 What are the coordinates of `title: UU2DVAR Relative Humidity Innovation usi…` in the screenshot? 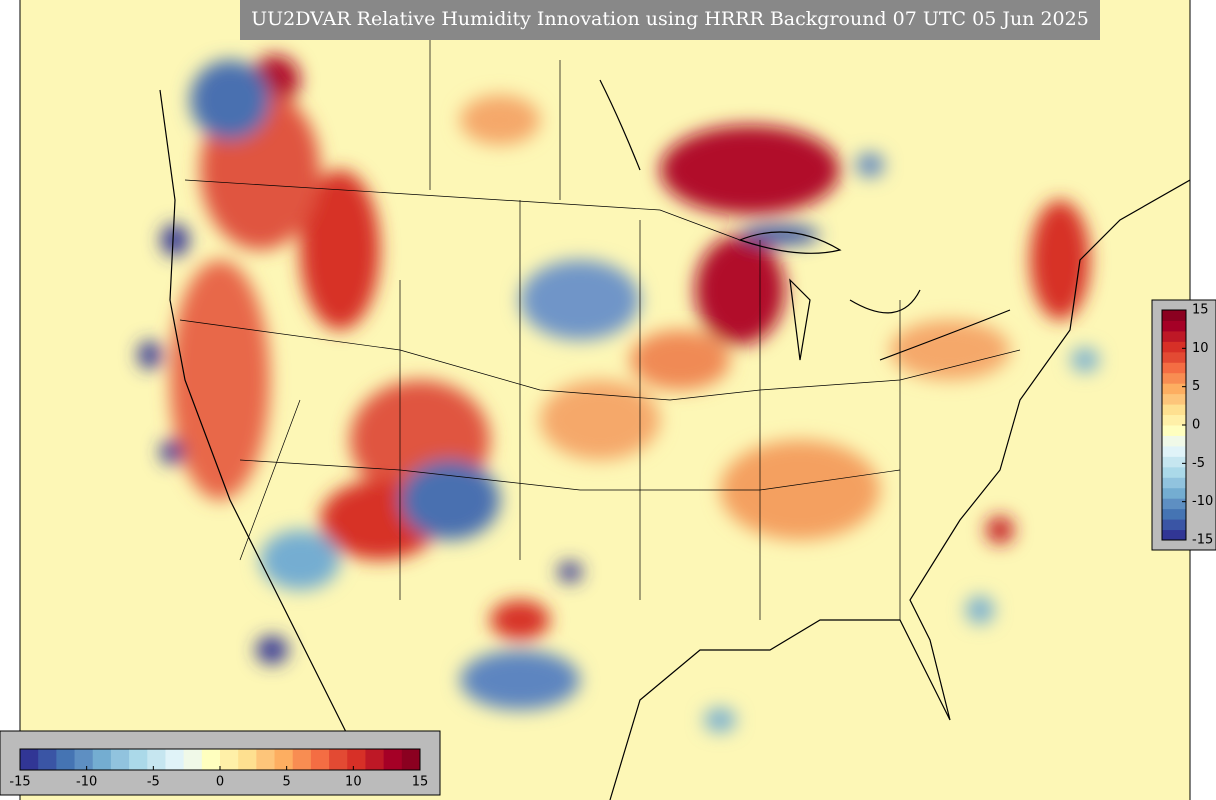 It's located at (670, 19).